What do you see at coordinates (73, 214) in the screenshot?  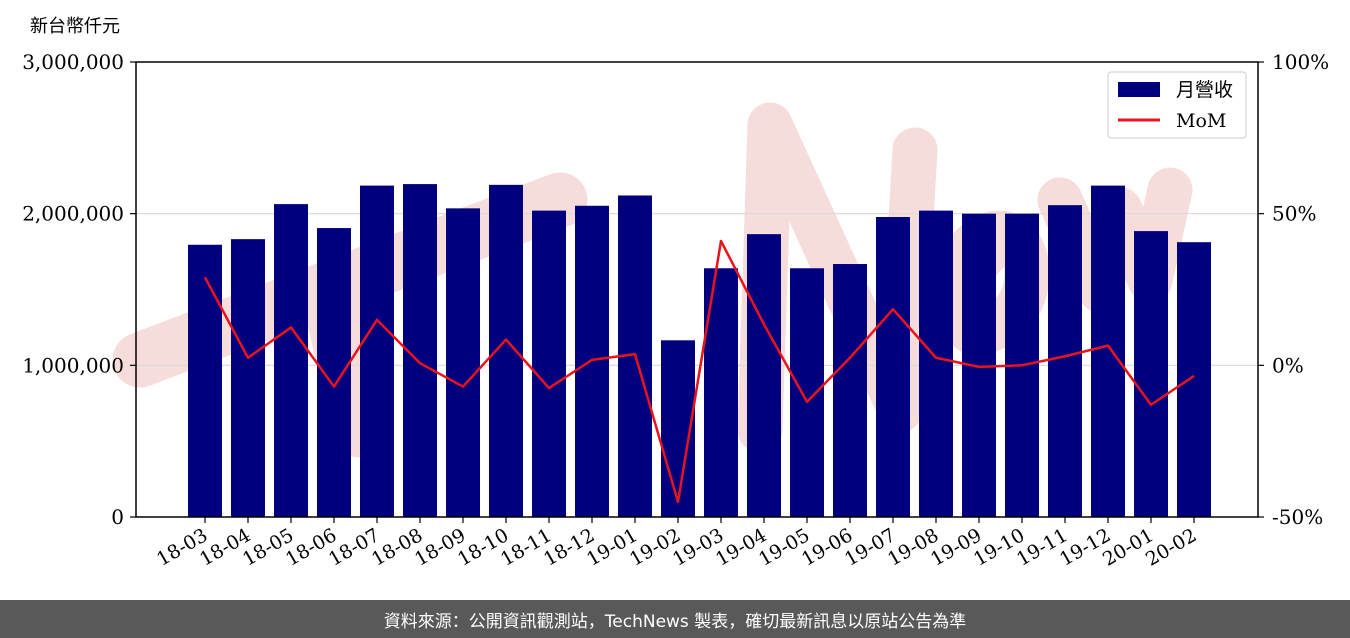 I see `left-tick-label: 2,000,000` at bounding box center [73, 214].